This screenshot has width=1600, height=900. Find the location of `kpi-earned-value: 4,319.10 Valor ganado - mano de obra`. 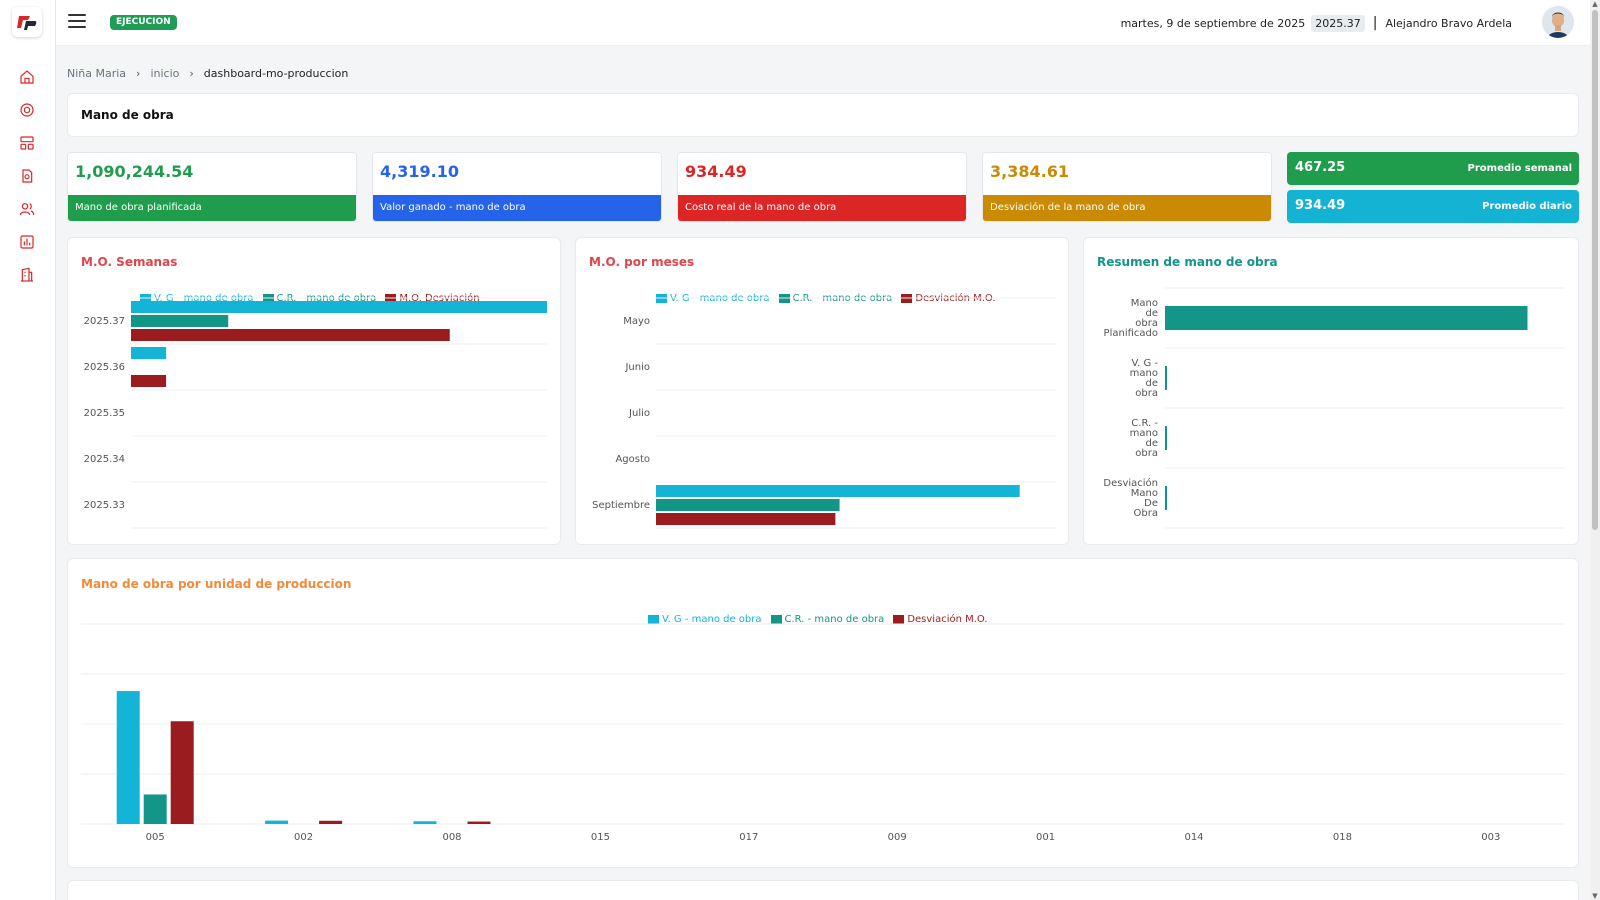

kpi-earned-value: 4,319.10 Valor ganado - mano de obra is located at coordinates (517, 187).